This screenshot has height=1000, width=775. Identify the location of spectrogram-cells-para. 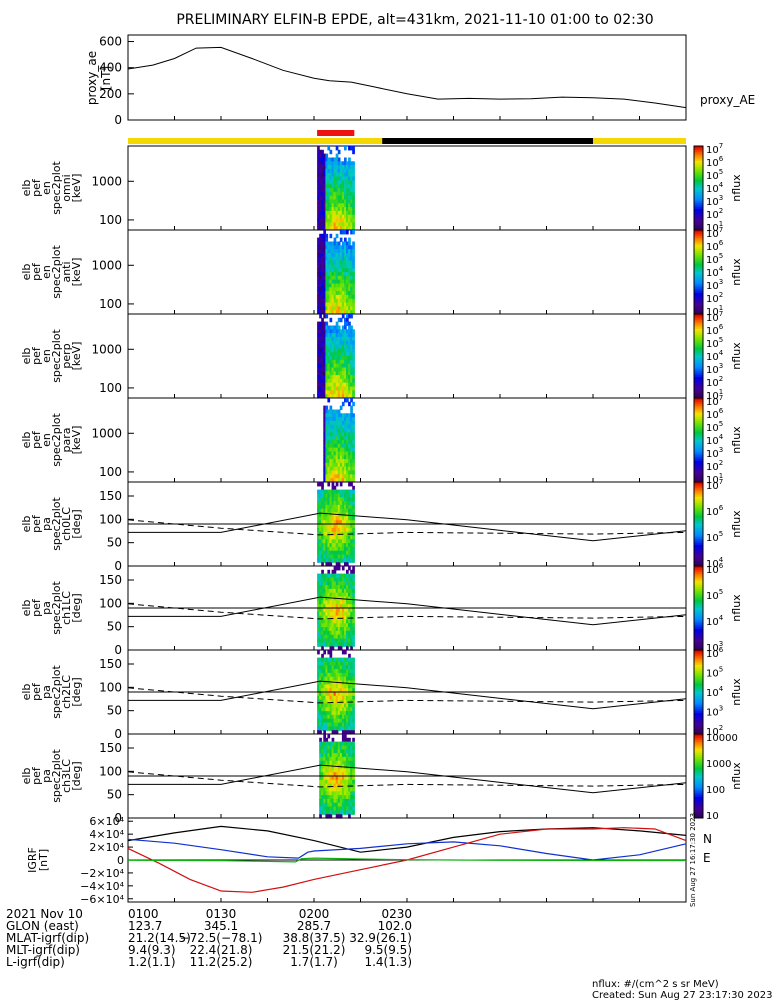
(339, 440).